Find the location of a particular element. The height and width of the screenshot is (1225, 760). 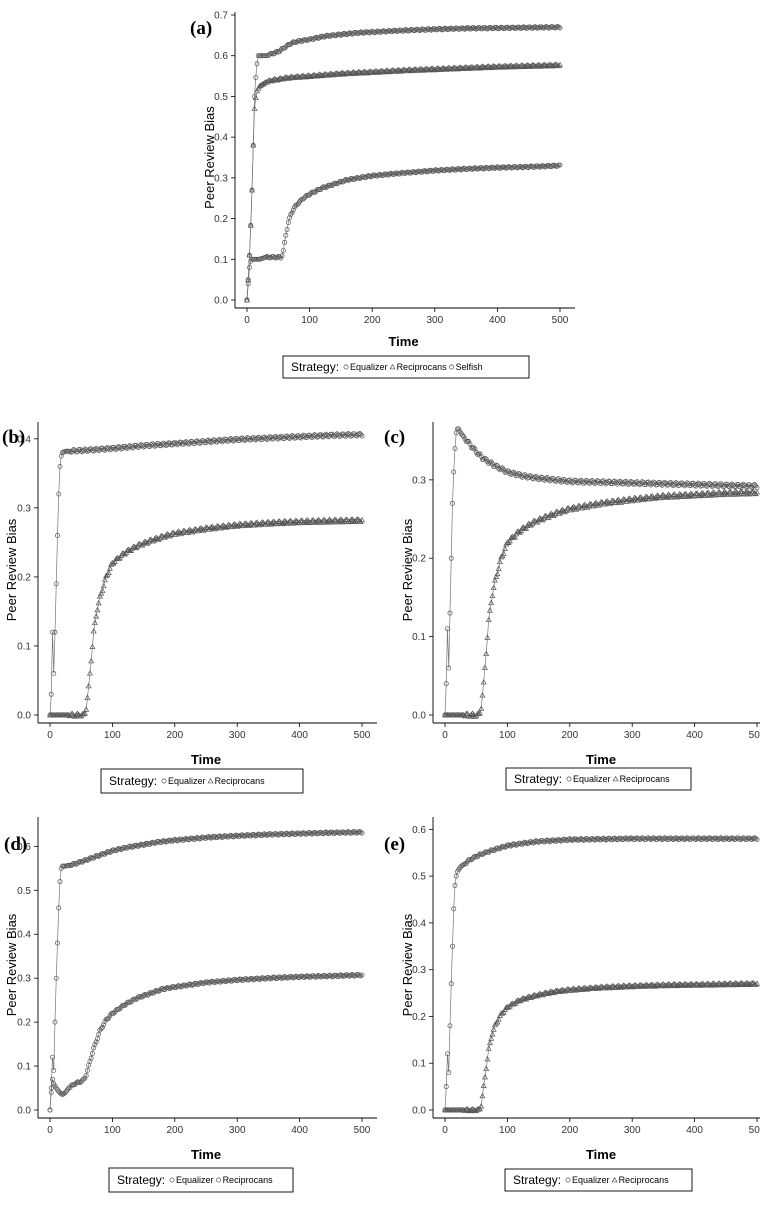

legend: Strategy: Equalizer Reciprocans is located at coordinates (202, 781).